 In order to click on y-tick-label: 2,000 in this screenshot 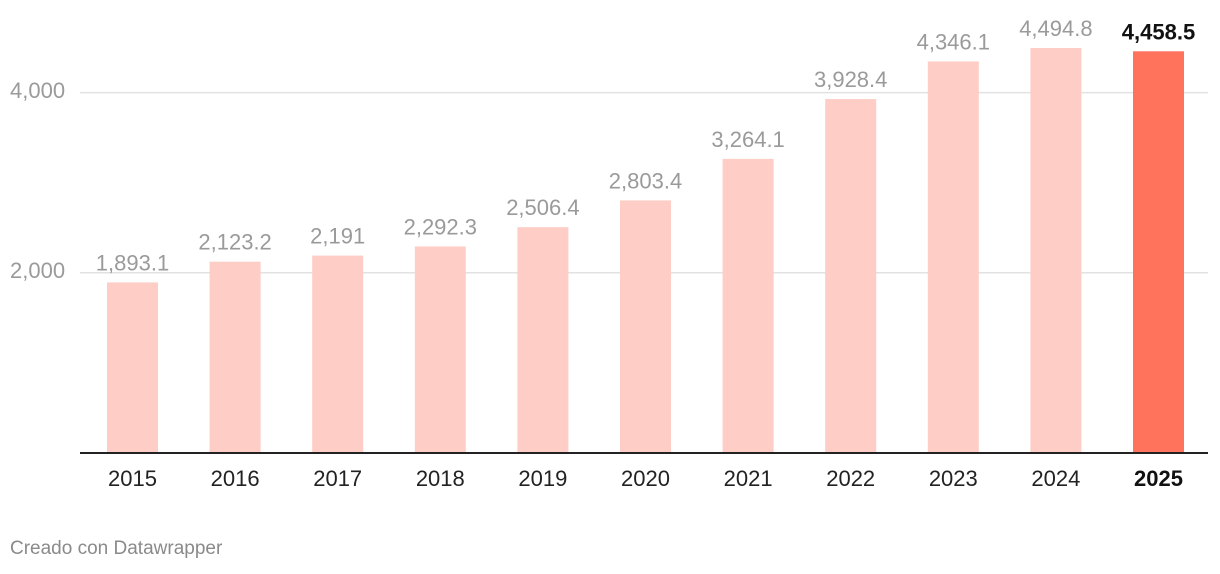, I will do `click(37, 270)`.